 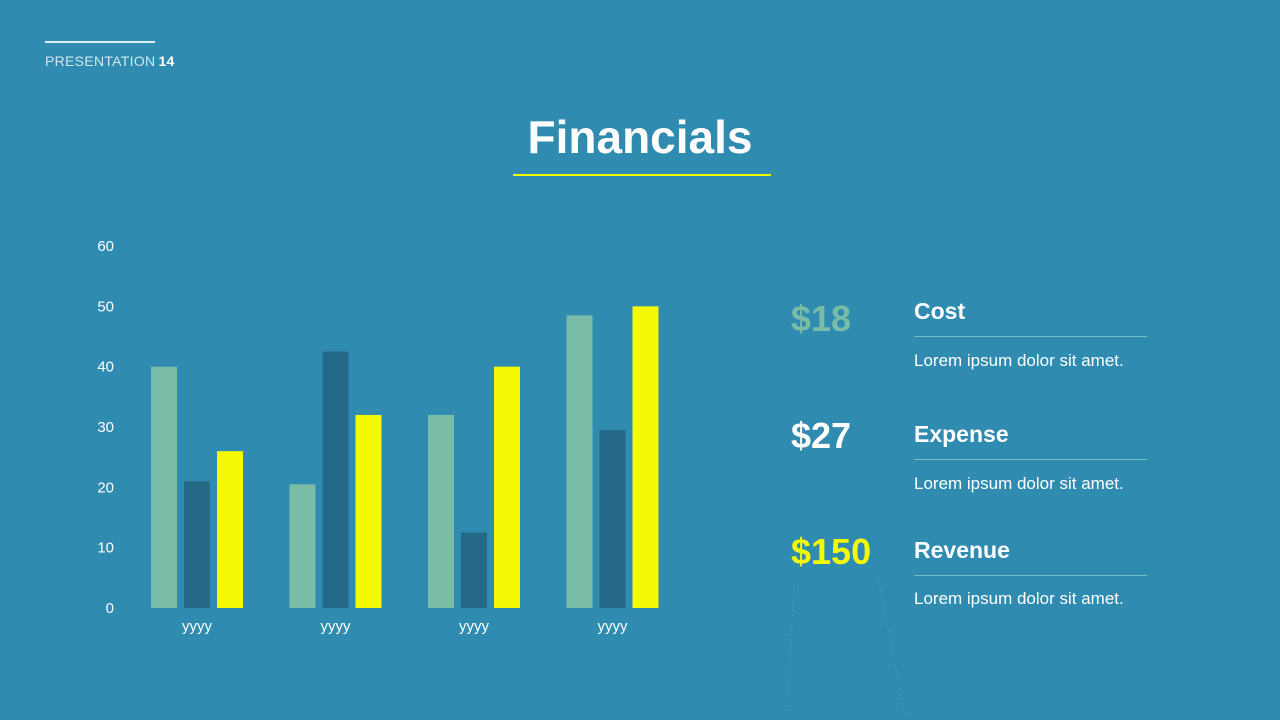 What do you see at coordinates (105, 548) in the screenshot?
I see `y-tick-label: 10` at bounding box center [105, 548].